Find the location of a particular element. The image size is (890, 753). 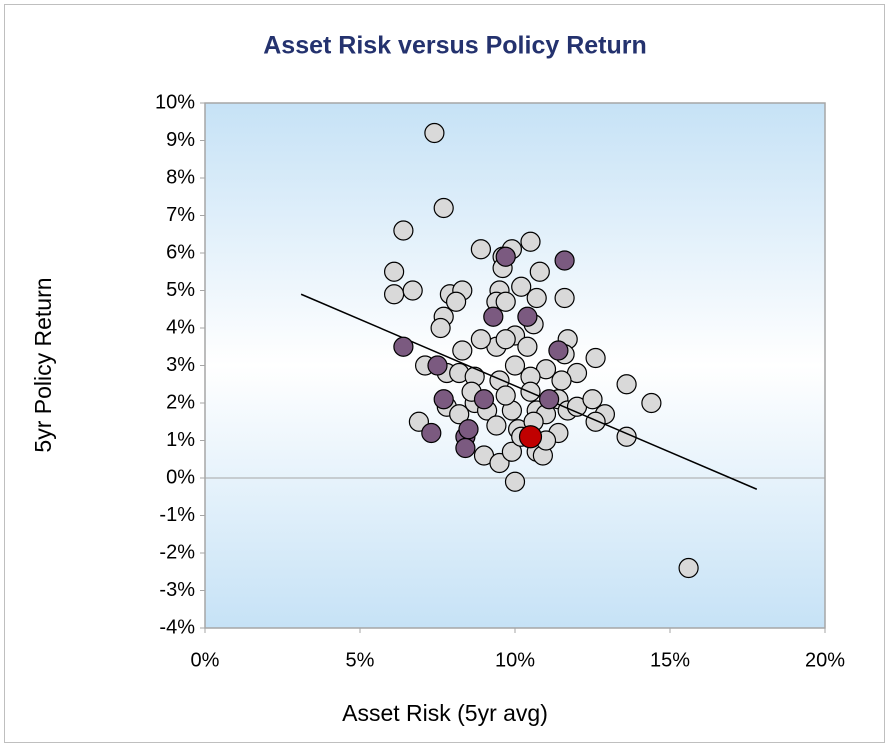

y-tick-label: 9% is located at coordinates (180, 140).